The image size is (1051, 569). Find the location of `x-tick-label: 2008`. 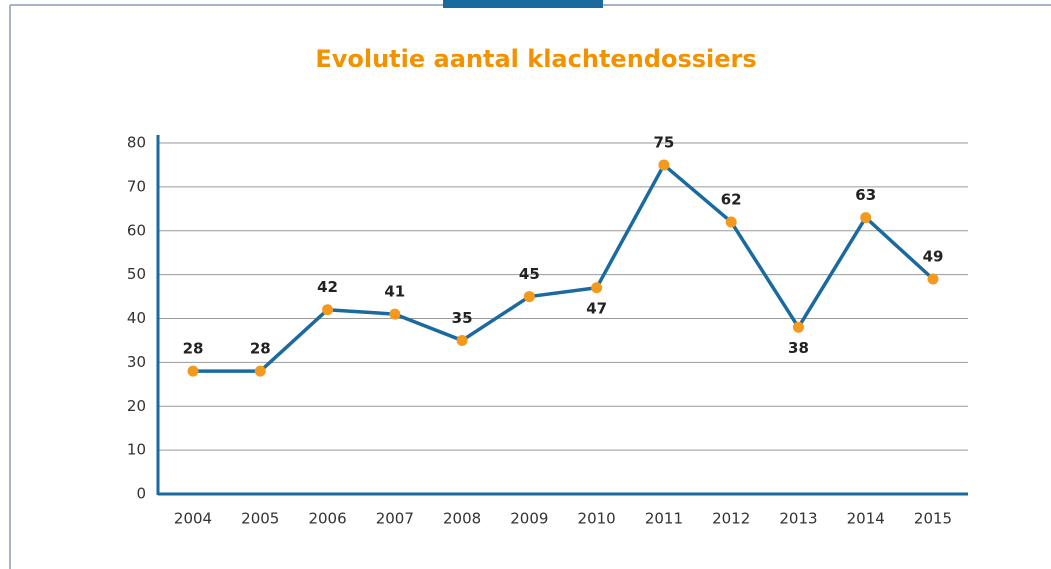

x-tick-label: 2008 is located at coordinates (462, 519).